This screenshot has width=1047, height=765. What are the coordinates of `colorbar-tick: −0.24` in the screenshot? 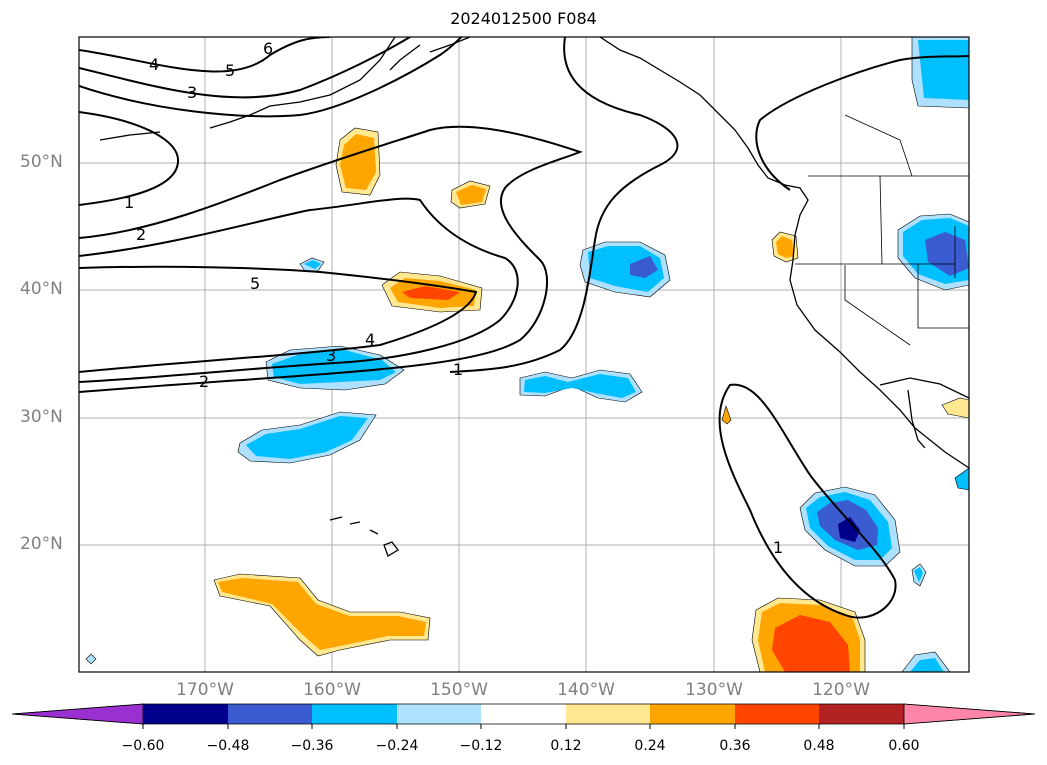 It's located at (397, 746).